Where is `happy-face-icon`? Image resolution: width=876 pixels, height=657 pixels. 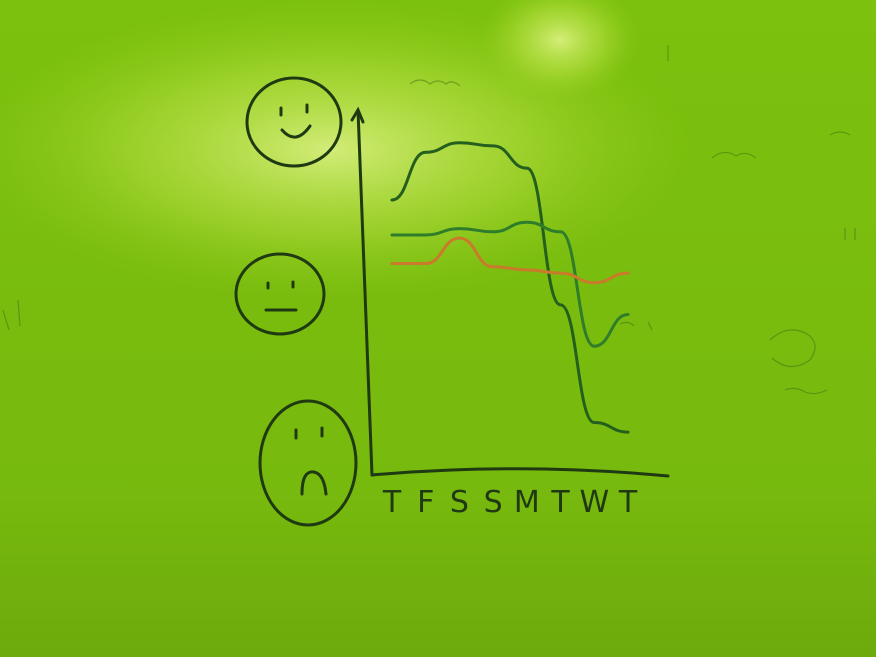
happy-face-icon is located at coordinates (294, 122).